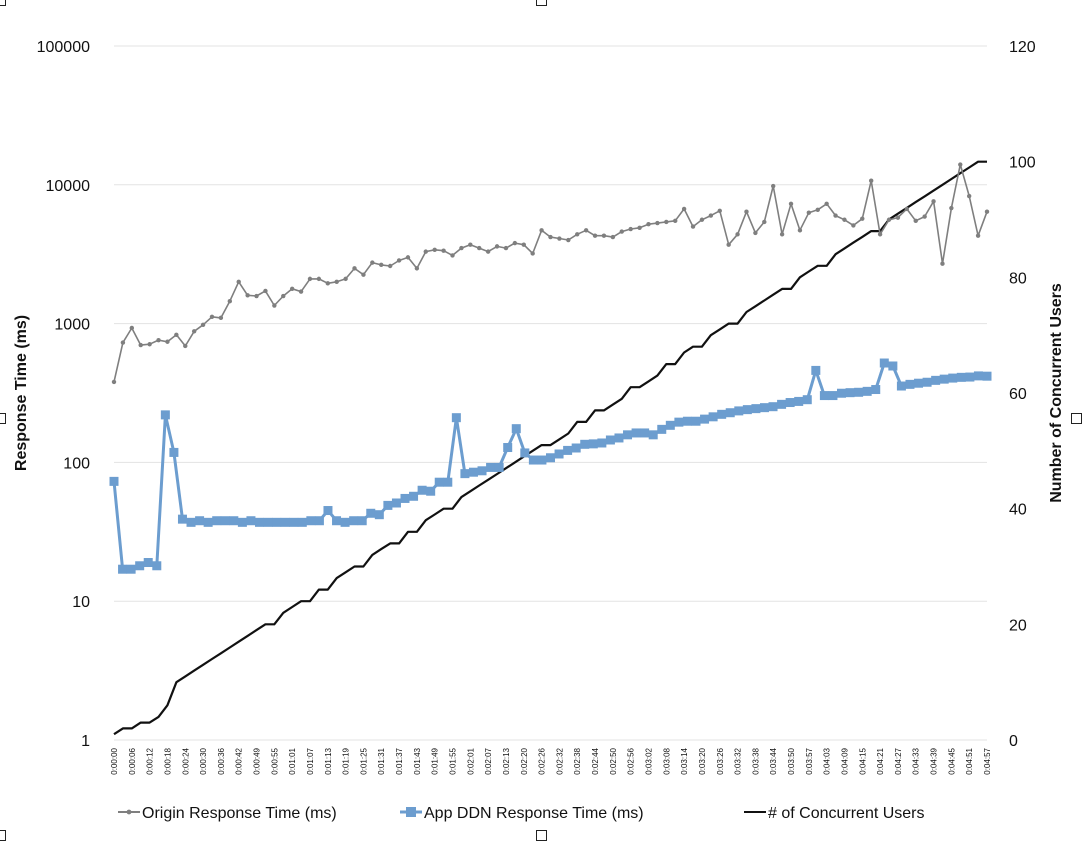 This screenshot has height=841, width=1082. What do you see at coordinates (916, 760) in the screenshot?
I see `x-tick-label: 0:04:33` at bounding box center [916, 760].